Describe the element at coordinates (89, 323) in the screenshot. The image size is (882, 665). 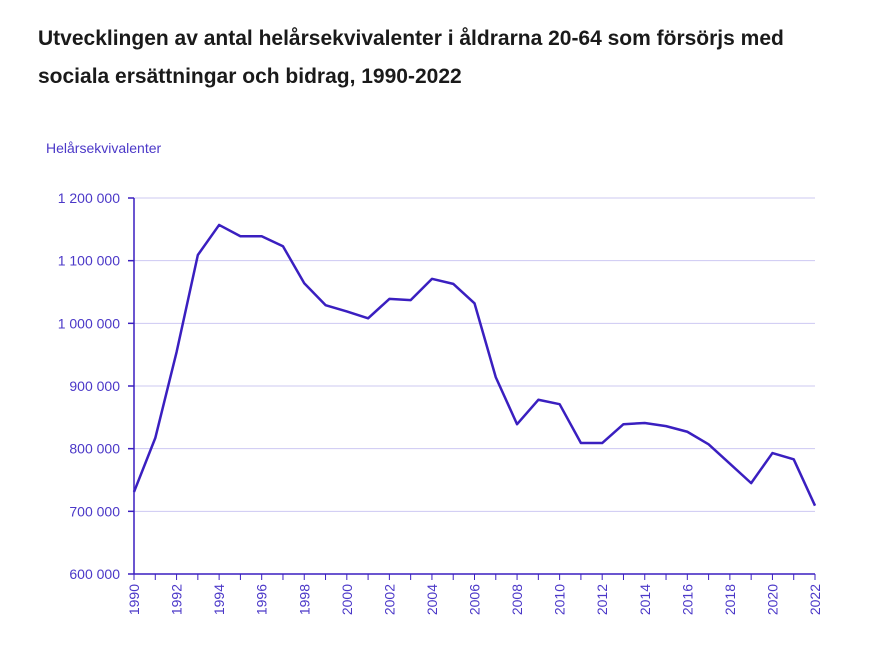
I see `y-tick-label: 1 000 000` at that location.